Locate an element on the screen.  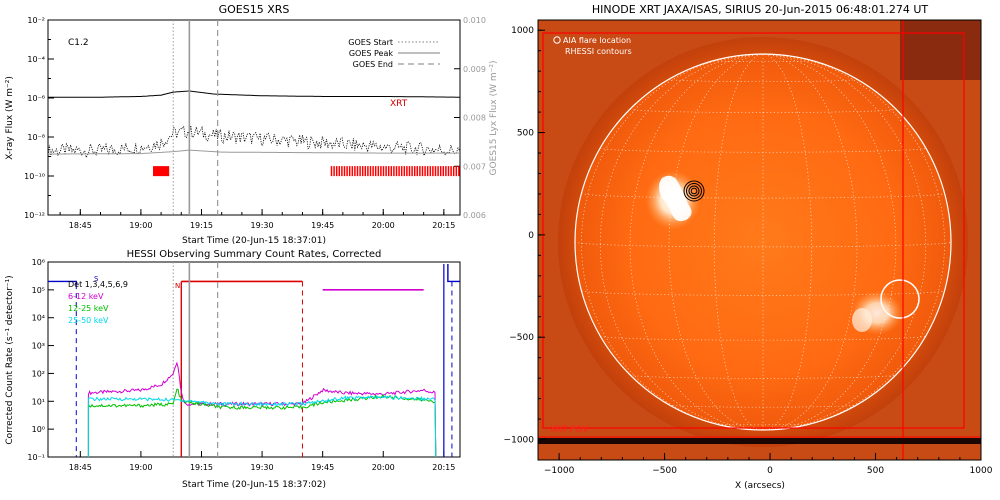
hessi-x-tick-label: 19:15 is located at coordinates (201, 467).